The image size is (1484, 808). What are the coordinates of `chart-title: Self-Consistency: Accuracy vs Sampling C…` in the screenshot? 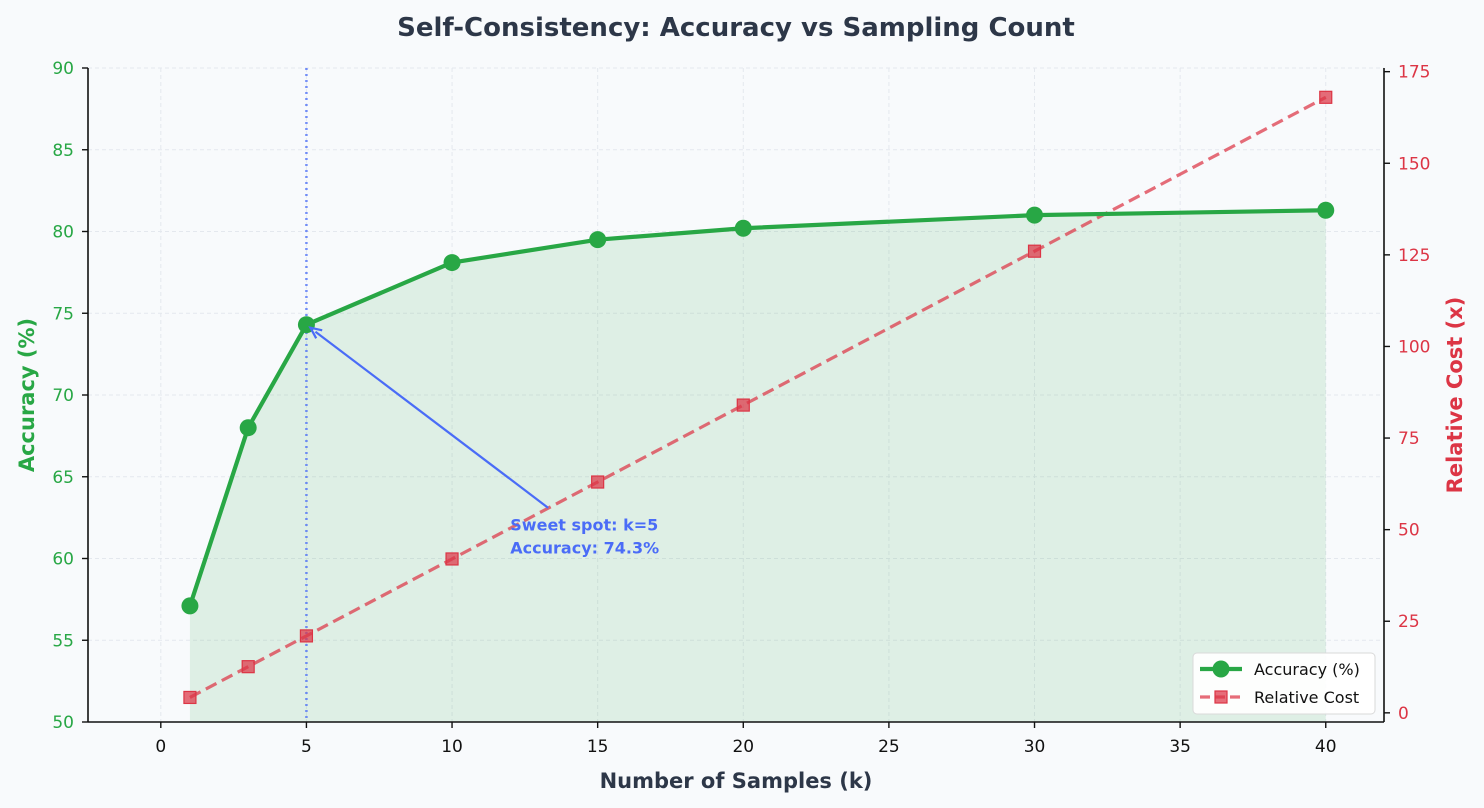 It's located at (736, 28).